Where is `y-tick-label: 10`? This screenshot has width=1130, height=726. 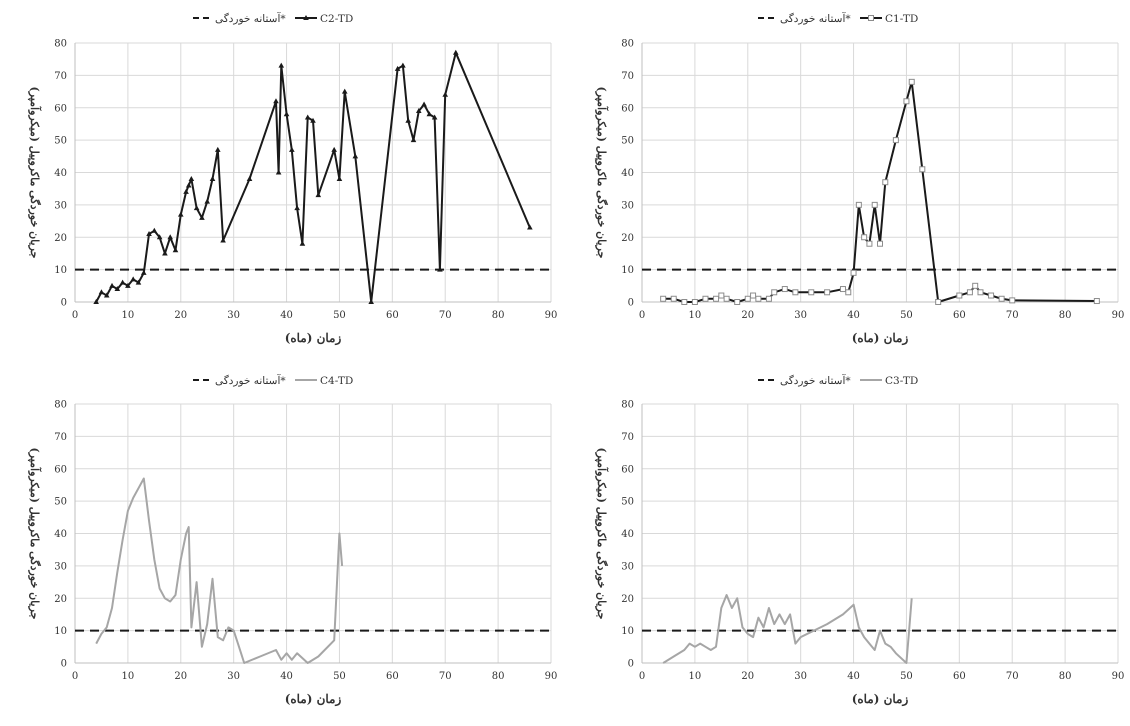
y-tick-label: 10 is located at coordinates (60, 631).